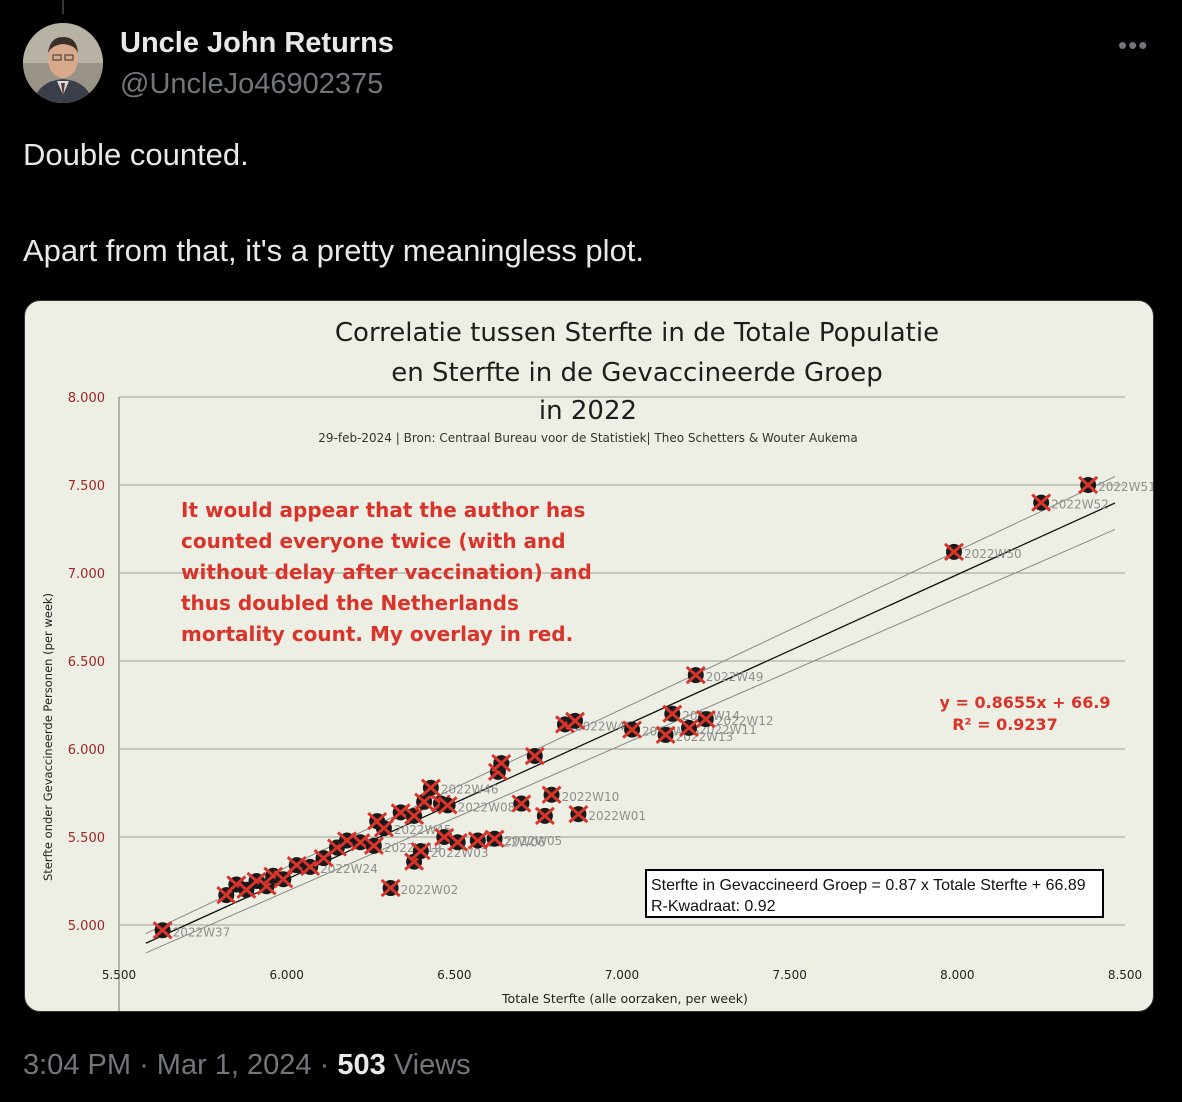  What do you see at coordinates (1005, 724) in the screenshot?
I see `trend-r2: R² = 0.9237` at bounding box center [1005, 724].